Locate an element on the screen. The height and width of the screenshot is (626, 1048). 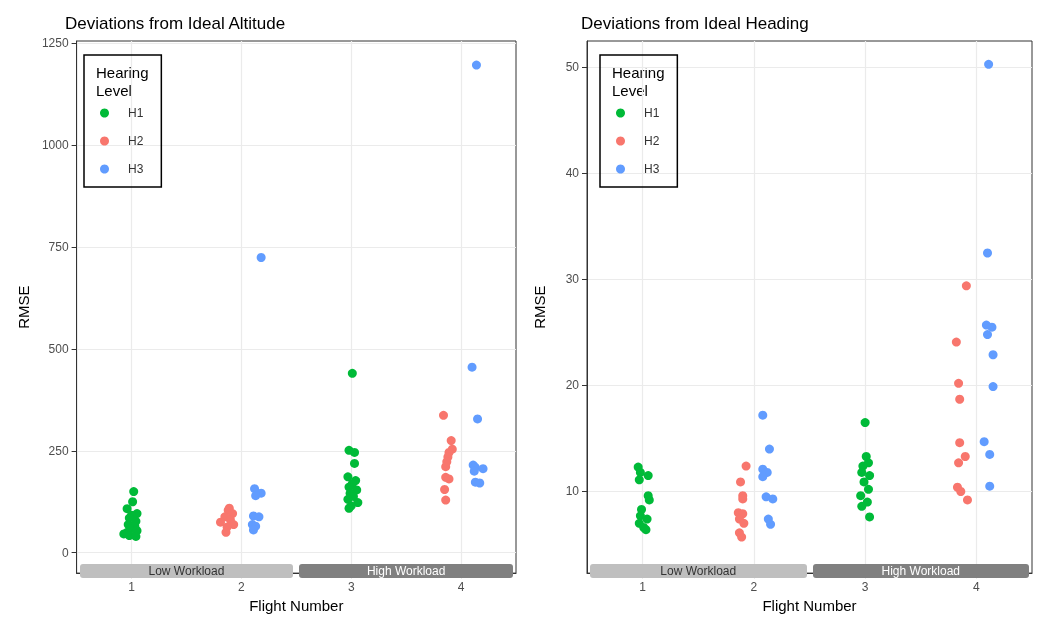
y-tick-label: 40 is located at coordinates (572, 173).